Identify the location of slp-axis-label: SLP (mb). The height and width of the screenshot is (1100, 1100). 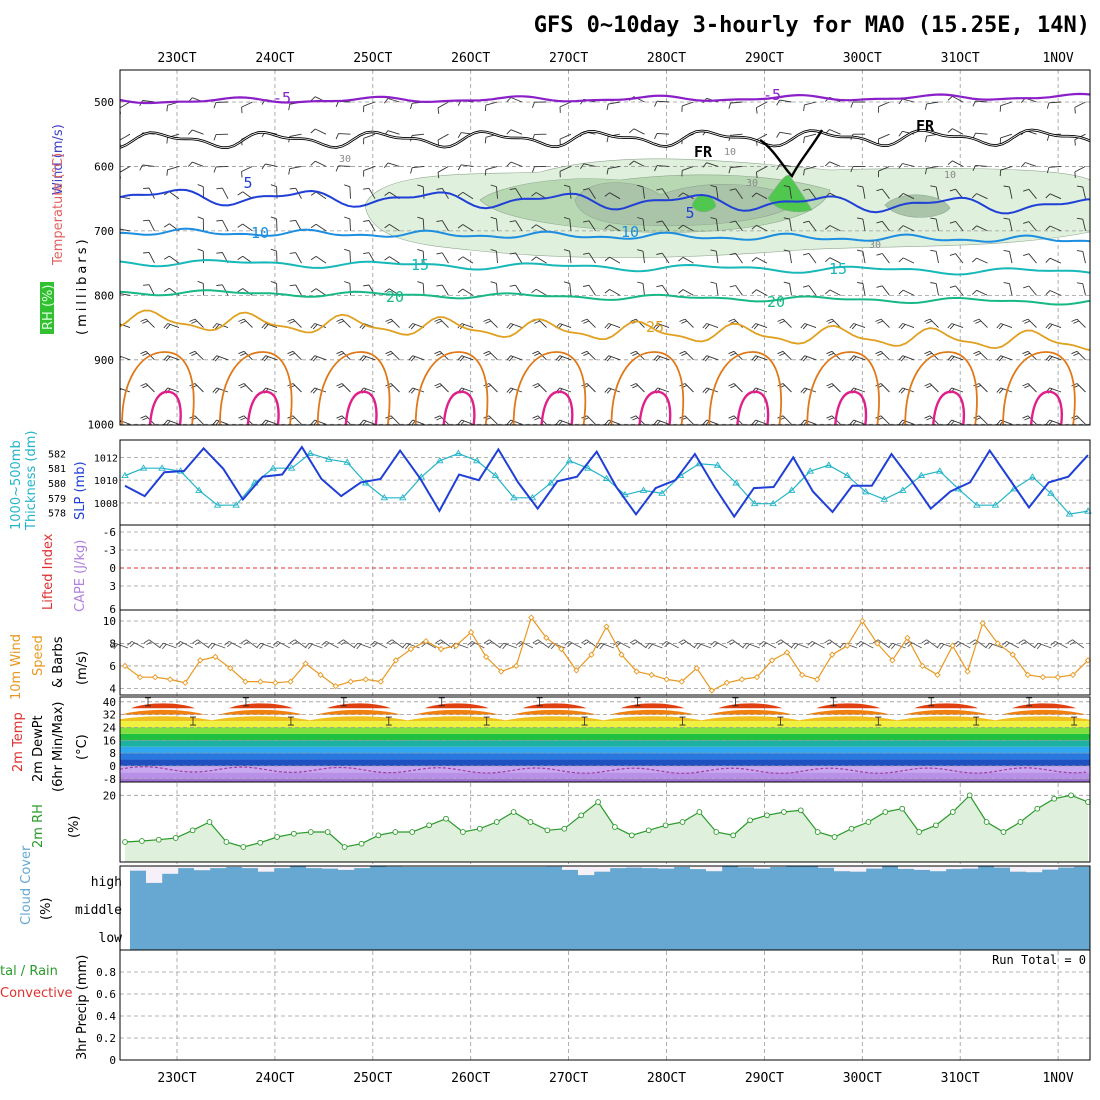
(80, 490).